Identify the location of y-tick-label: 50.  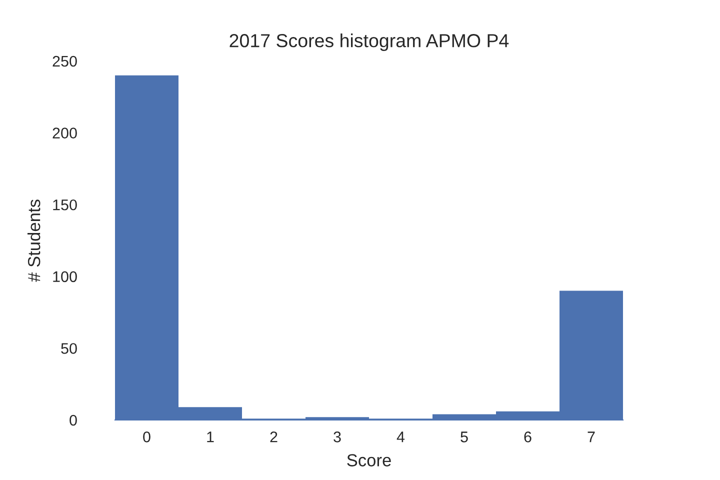
(69, 348).